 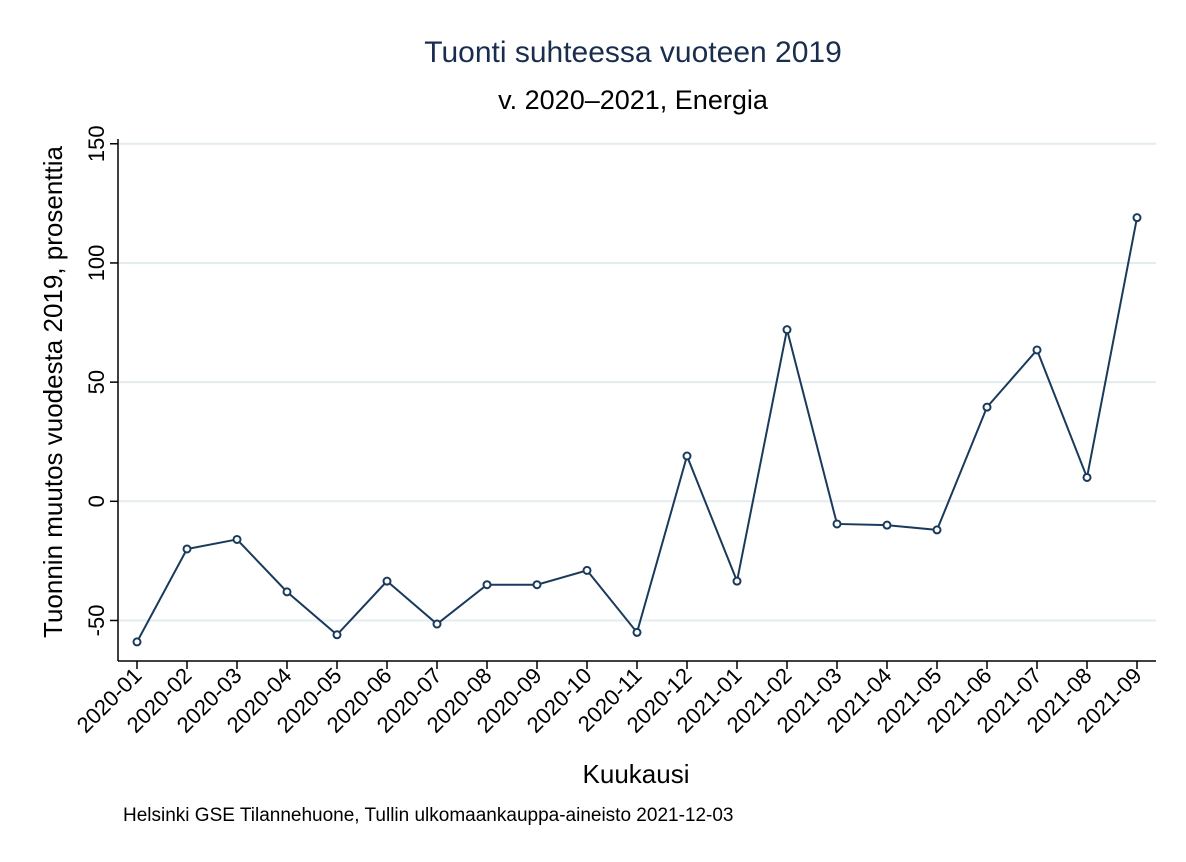 I want to click on y-axis-ticks: -50 0 50 100 150, so click(x=101, y=380).